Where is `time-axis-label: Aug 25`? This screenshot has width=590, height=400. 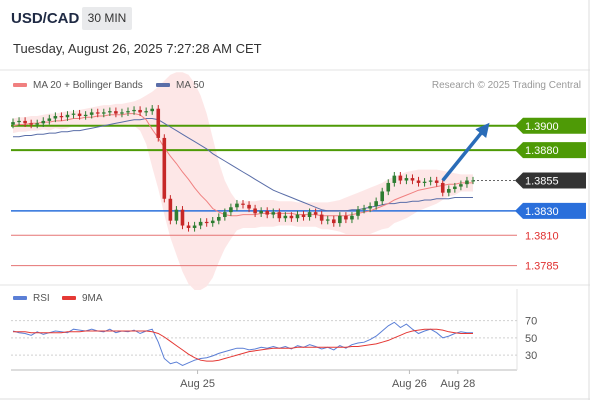 time-axis-label: Aug 25 is located at coordinates (197, 384).